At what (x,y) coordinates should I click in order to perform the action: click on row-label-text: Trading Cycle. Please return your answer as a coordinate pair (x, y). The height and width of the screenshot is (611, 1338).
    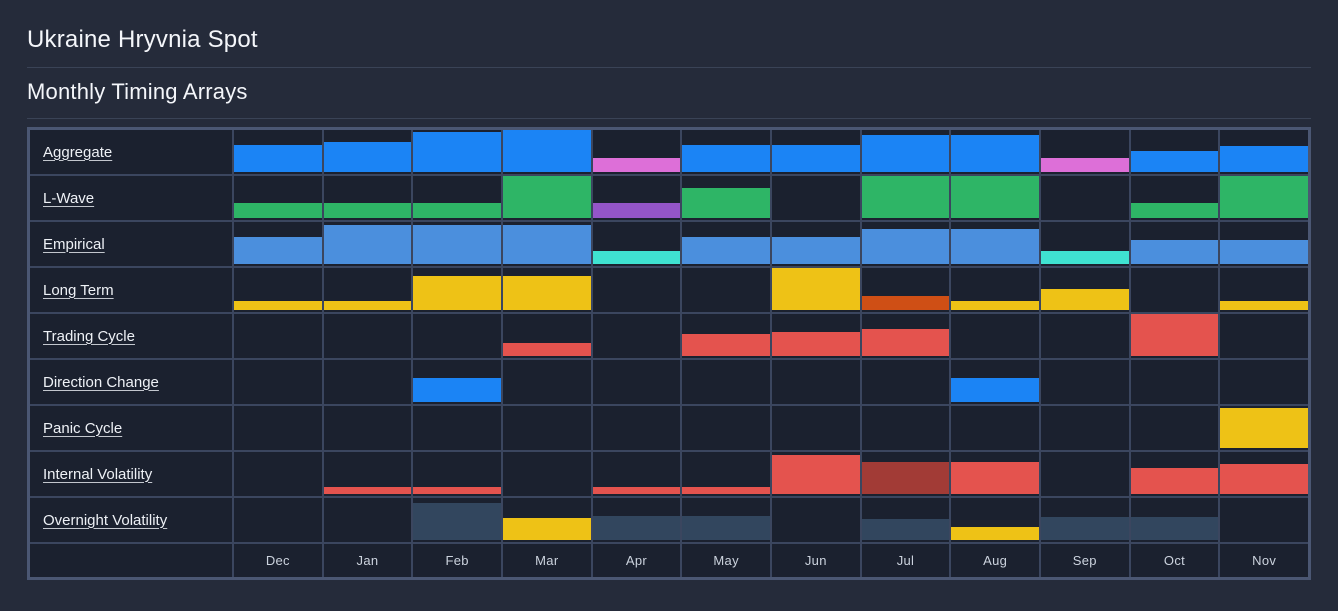
    Looking at the image, I should click on (89, 336).